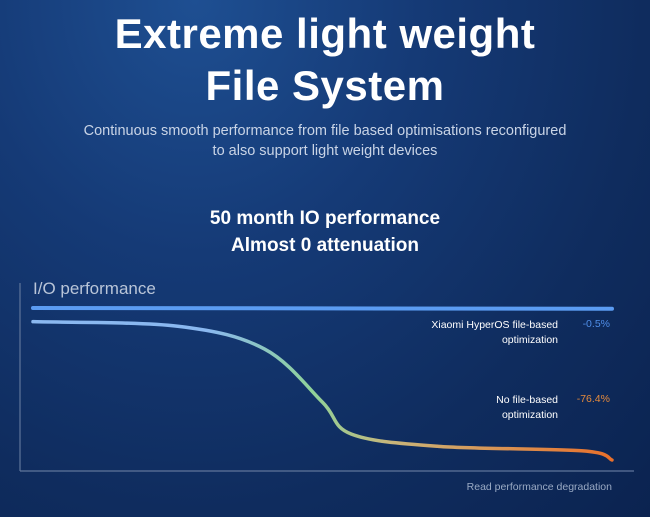 The image size is (650, 517). Describe the element at coordinates (527, 400) in the screenshot. I see `baseline-label-line-1: No file-based` at that location.